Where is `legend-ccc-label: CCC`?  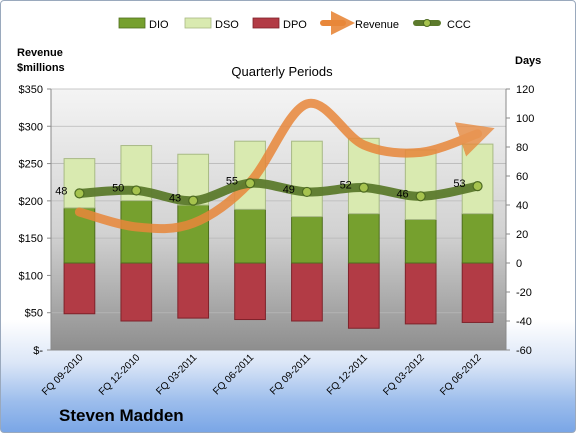 legend-ccc-label: CCC is located at coordinates (459, 25).